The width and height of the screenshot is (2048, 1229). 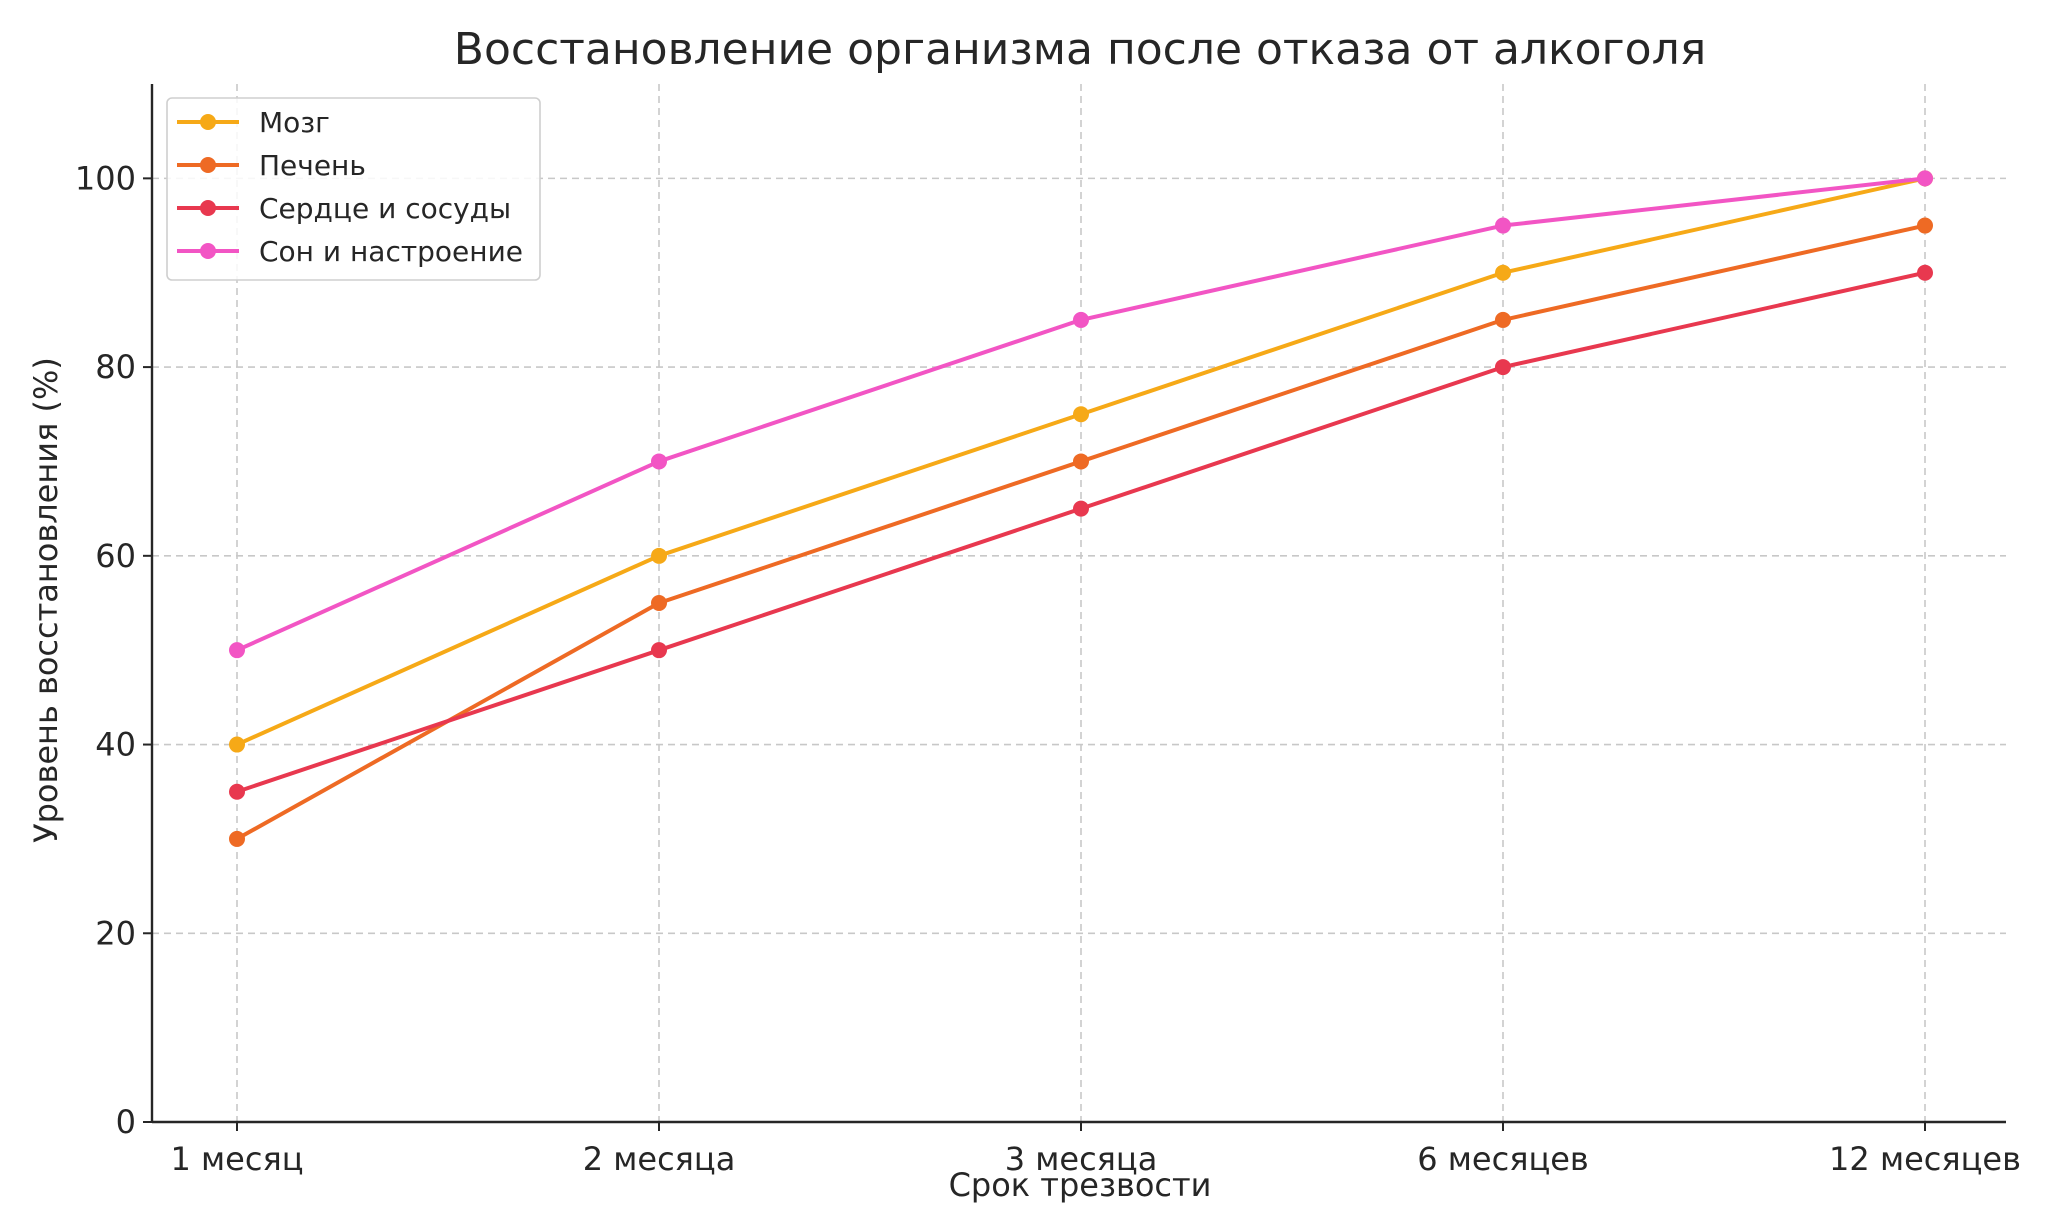 What do you see at coordinates (115, 745) in the screenshot?
I see `y-tick-label: 40` at bounding box center [115, 745].